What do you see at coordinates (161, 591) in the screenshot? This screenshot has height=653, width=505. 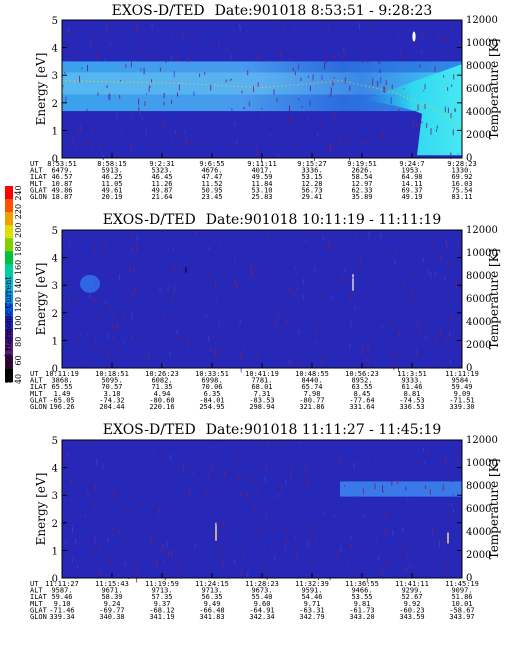 I see `annotation-value: 9713.` at bounding box center [161, 591].